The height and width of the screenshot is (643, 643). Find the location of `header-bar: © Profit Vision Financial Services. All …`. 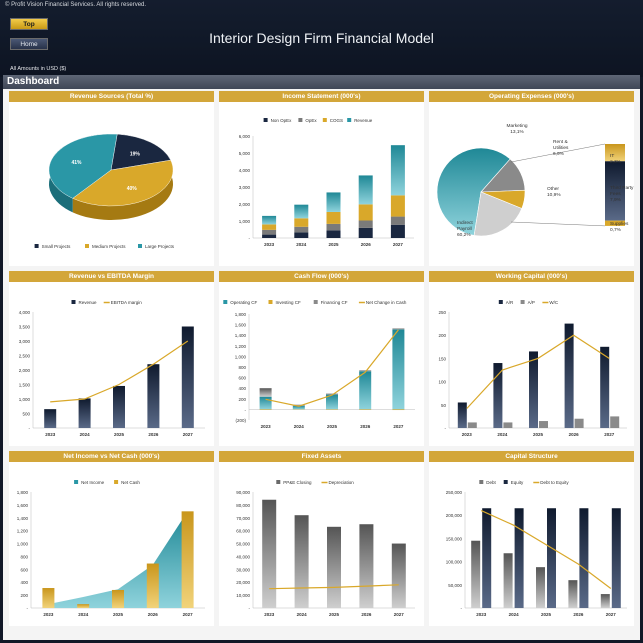

header-bar: © Profit Vision Financial Services. All … is located at coordinates (321, 38).